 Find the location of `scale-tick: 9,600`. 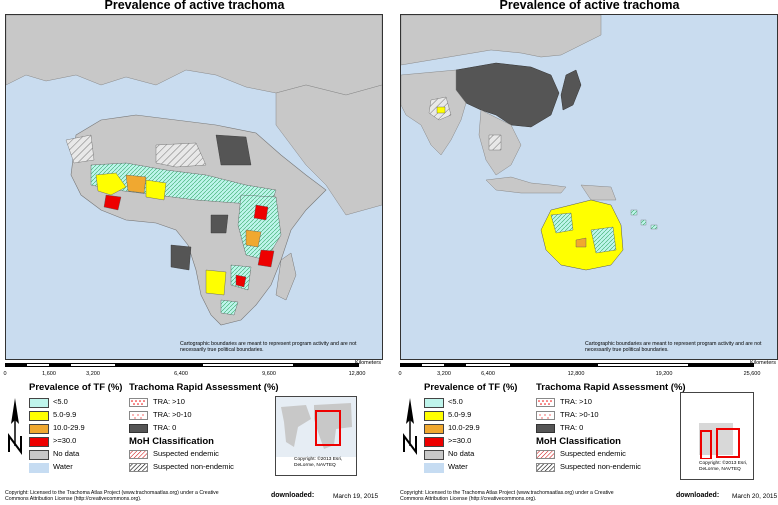

scale-tick: 9,600 is located at coordinates (269, 374).